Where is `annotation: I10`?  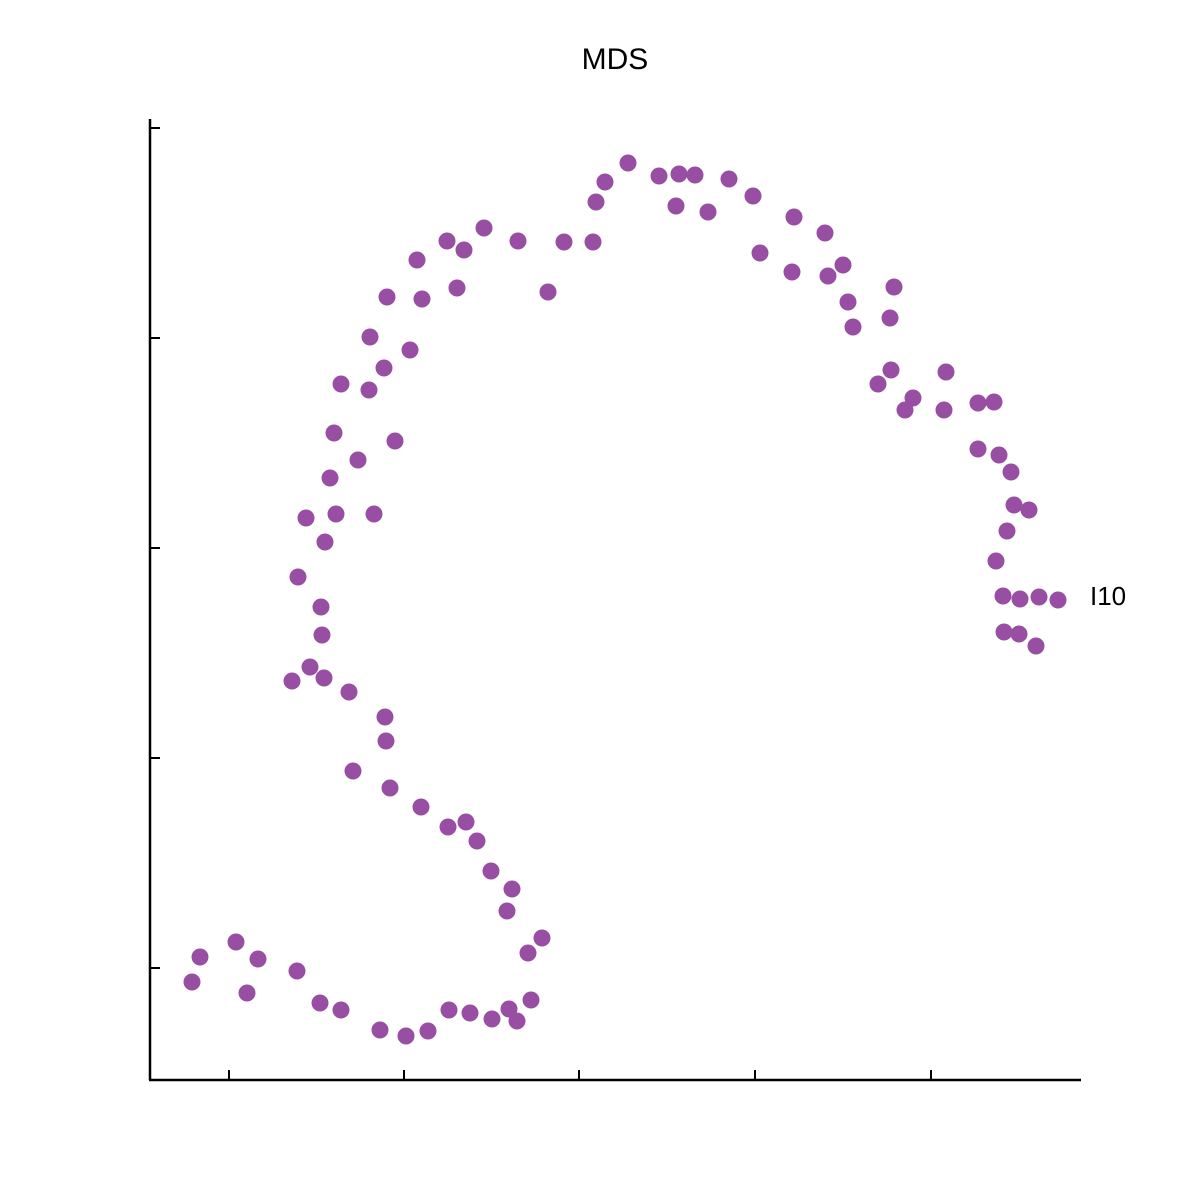 annotation: I10 is located at coordinates (1108, 596).